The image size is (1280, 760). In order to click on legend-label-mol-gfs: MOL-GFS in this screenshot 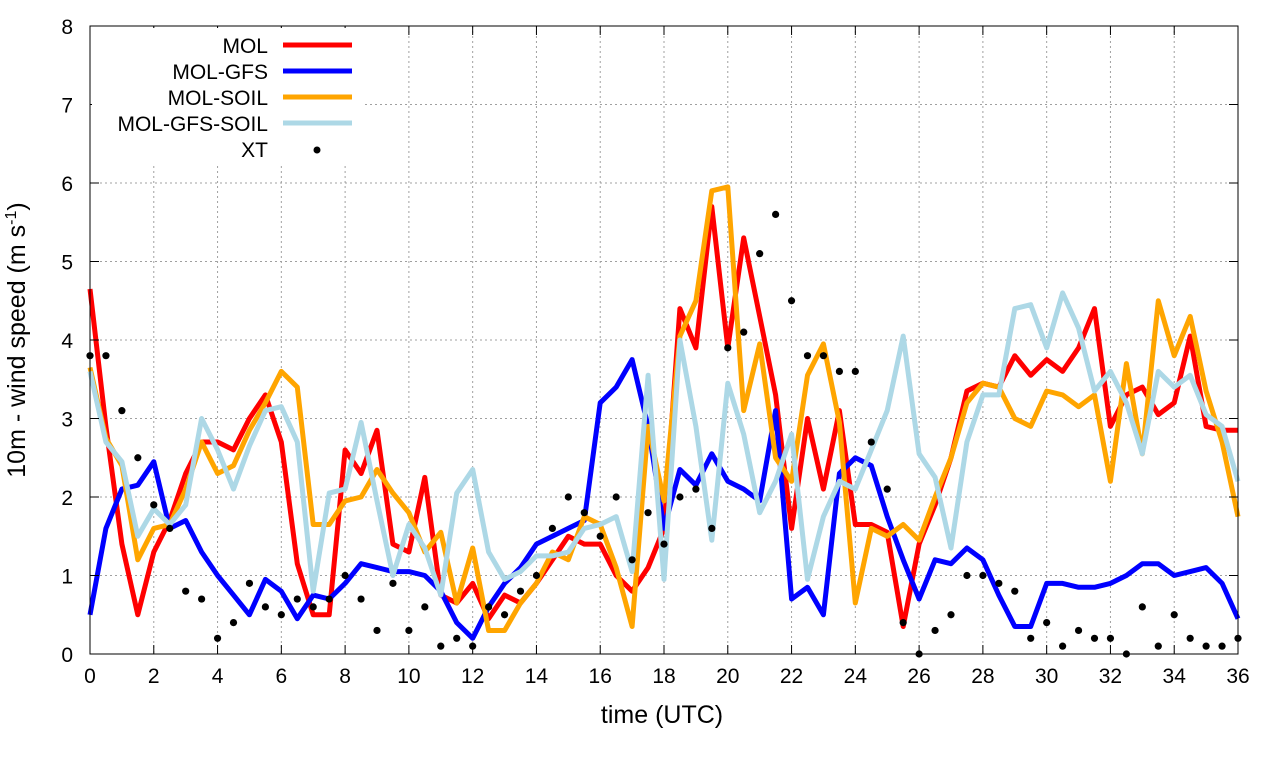, I will do `click(220, 72)`.